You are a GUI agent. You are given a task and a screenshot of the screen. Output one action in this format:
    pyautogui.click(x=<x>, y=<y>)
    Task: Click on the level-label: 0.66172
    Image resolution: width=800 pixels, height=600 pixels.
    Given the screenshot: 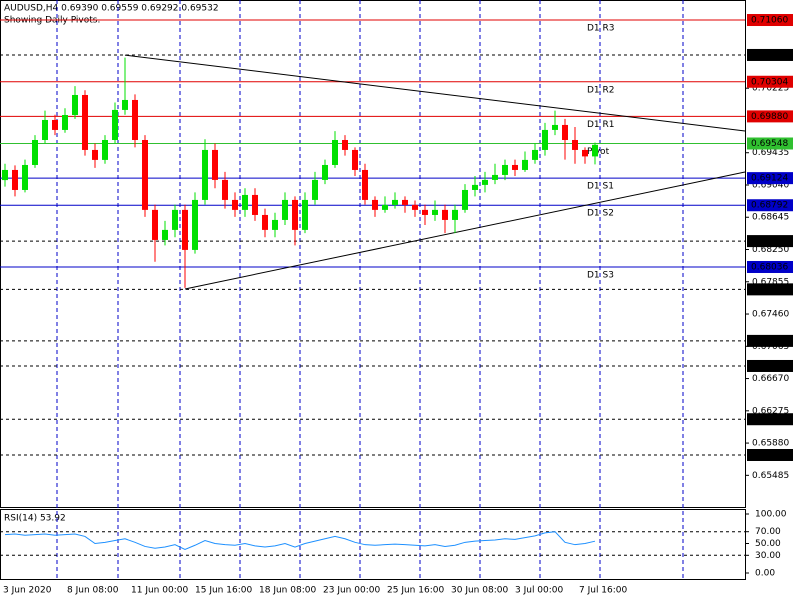 What is the action you would take?
    pyautogui.click(x=769, y=420)
    